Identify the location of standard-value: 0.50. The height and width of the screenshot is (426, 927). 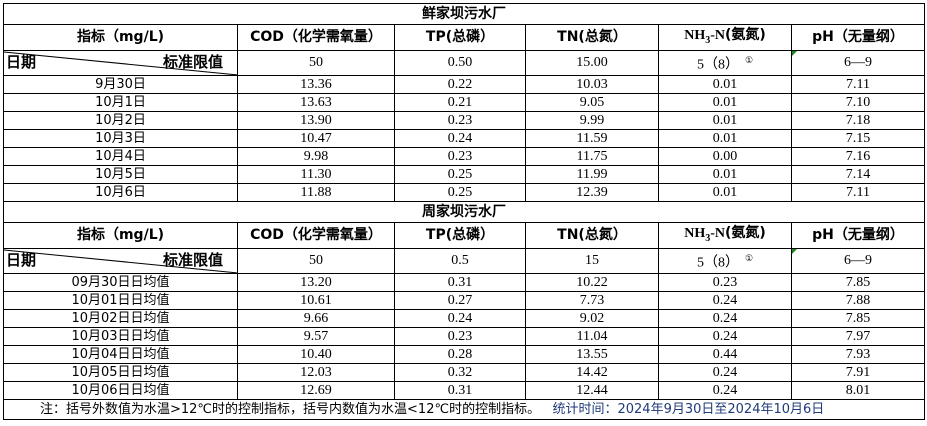
(460, 62).